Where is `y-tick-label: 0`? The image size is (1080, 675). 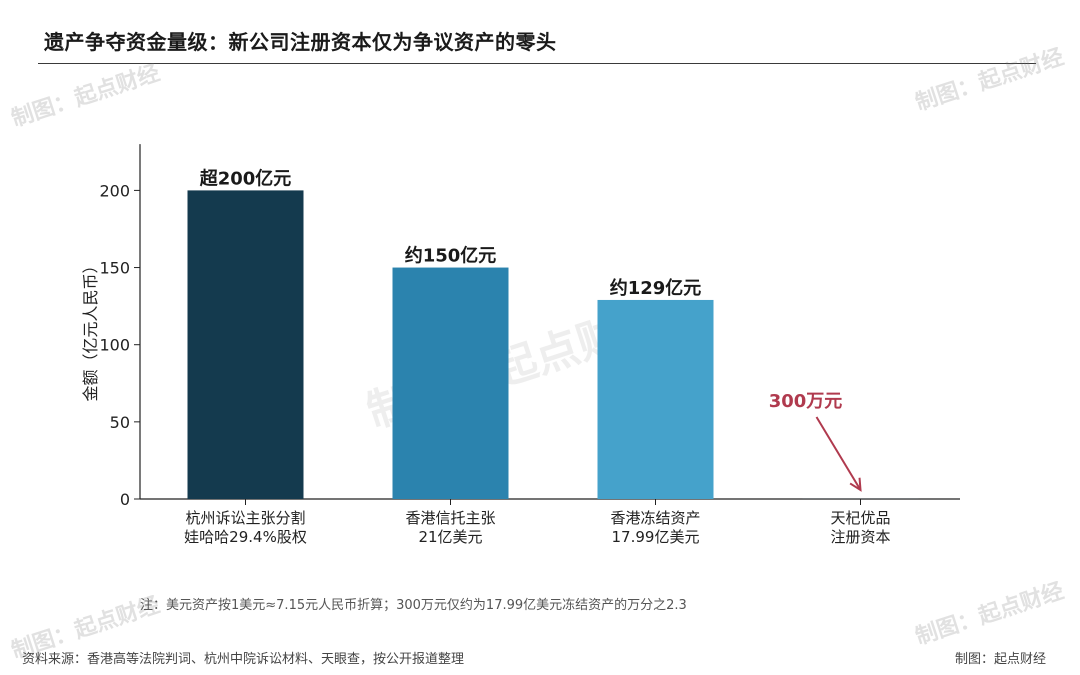
y-tick-label: 0 is located at coordinates (125, 499).